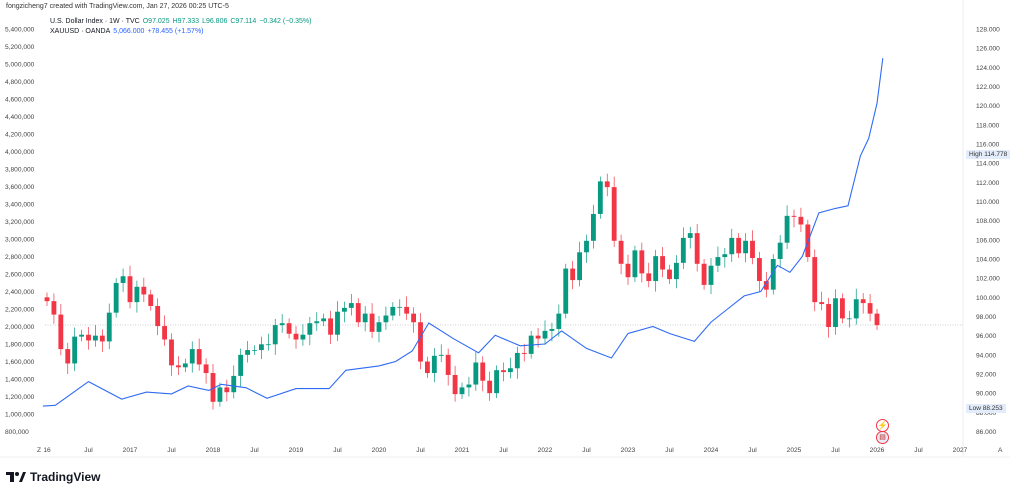  What do you see at coordinates (65, 477) in the screenshot?
I see `tradingview-logo-text: TradingView` at bounding box center [65, 477].